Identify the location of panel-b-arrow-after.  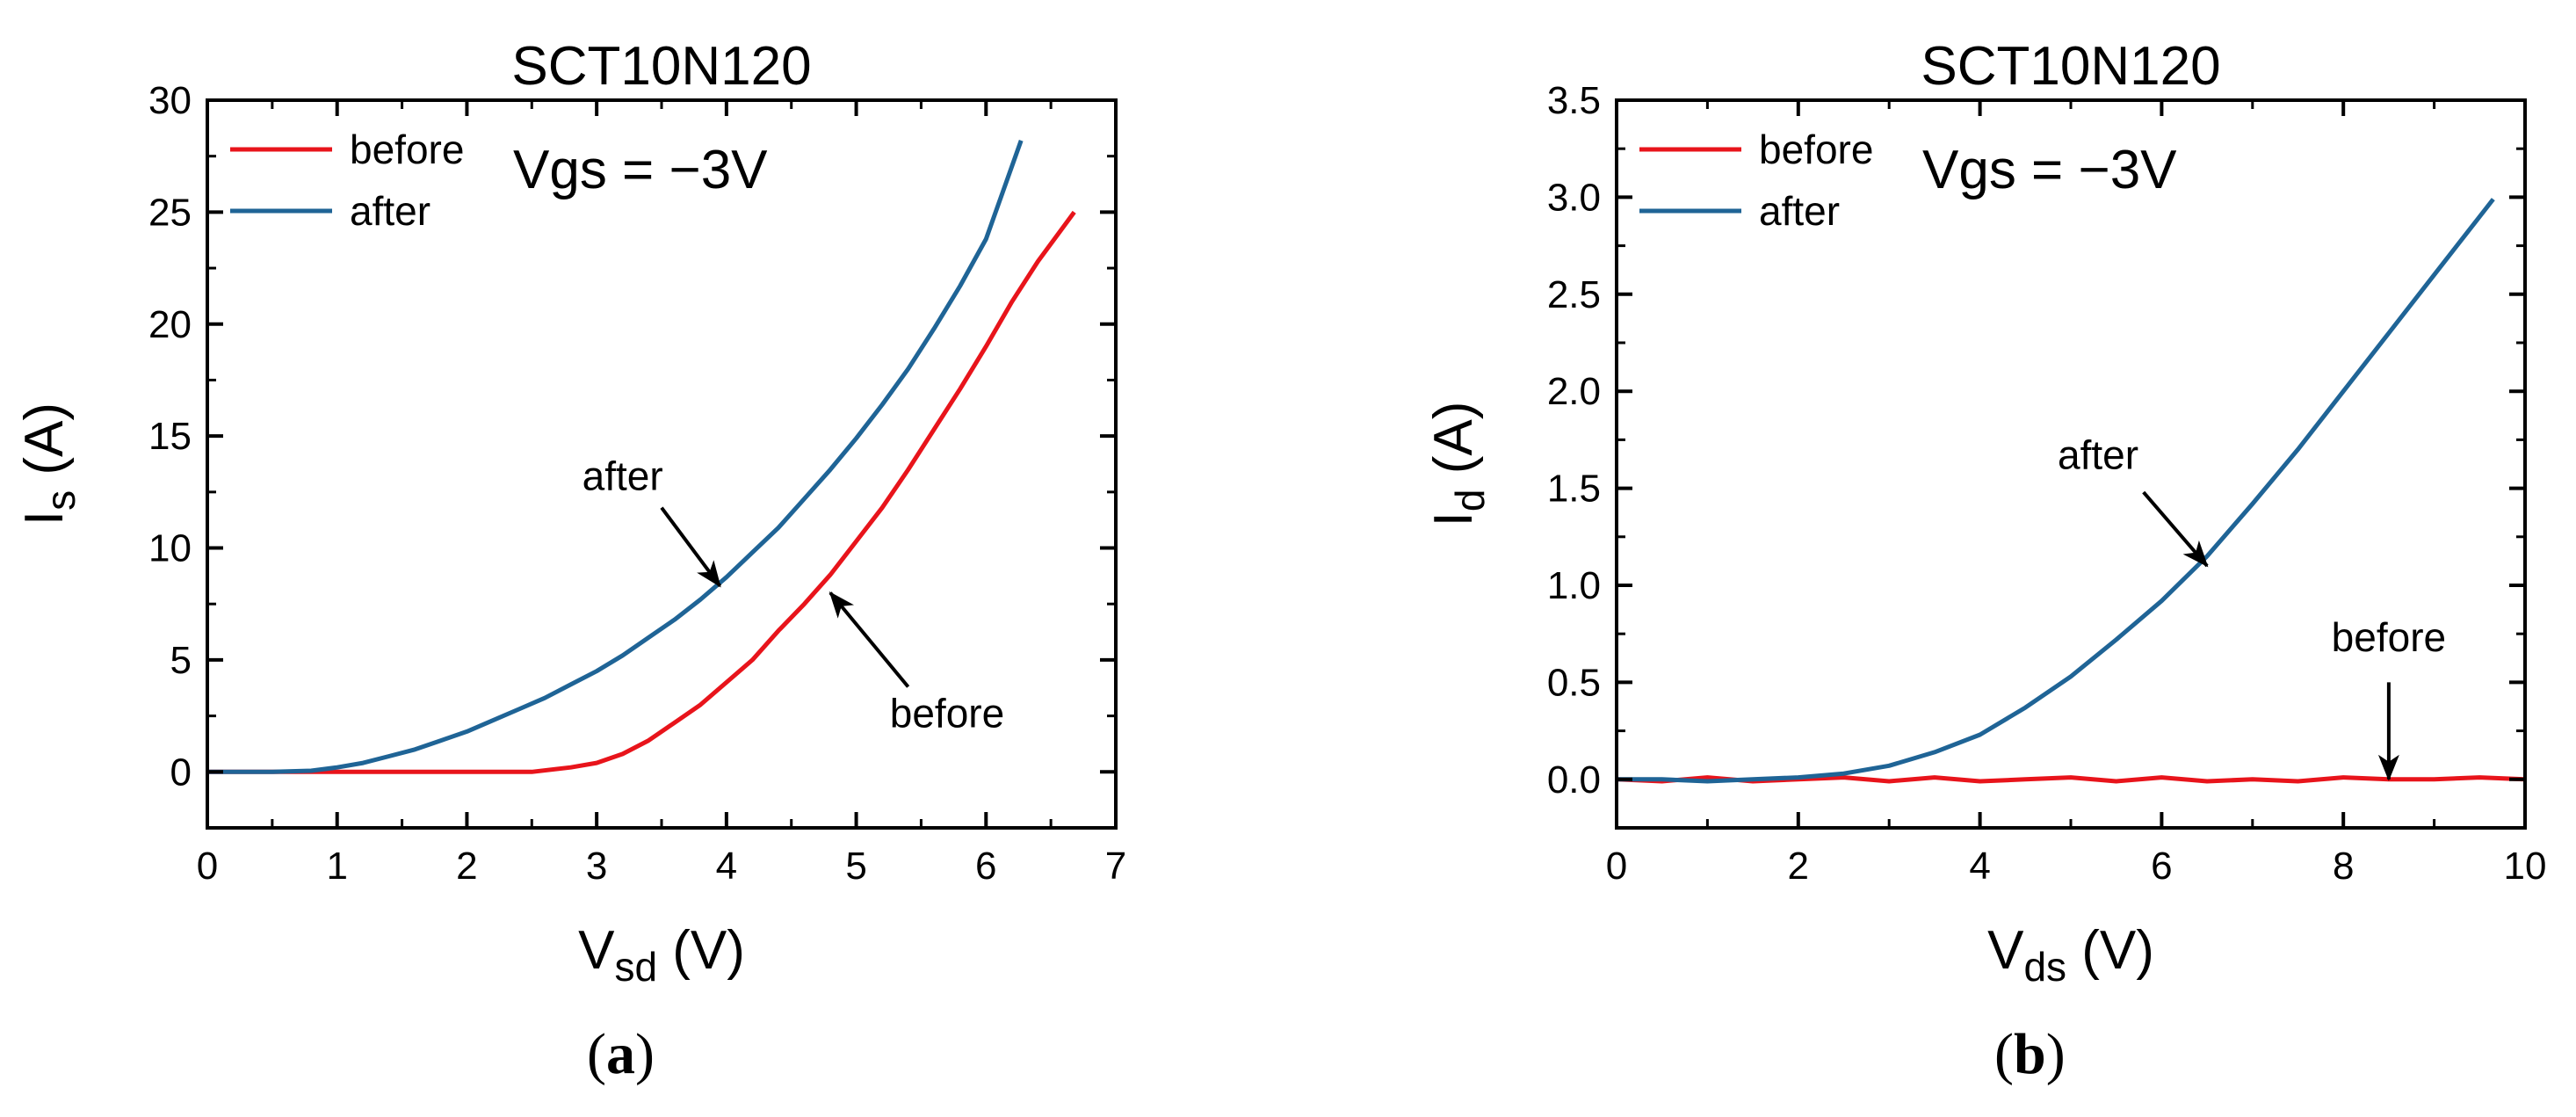
(2175, 529).